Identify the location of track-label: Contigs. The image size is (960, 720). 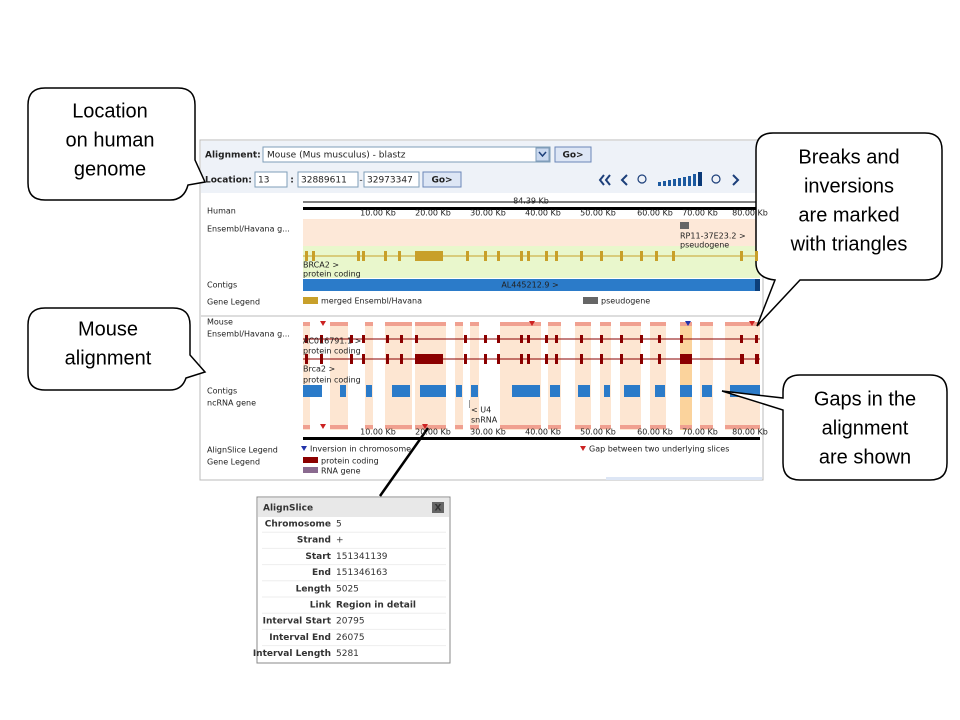
(222, 285).